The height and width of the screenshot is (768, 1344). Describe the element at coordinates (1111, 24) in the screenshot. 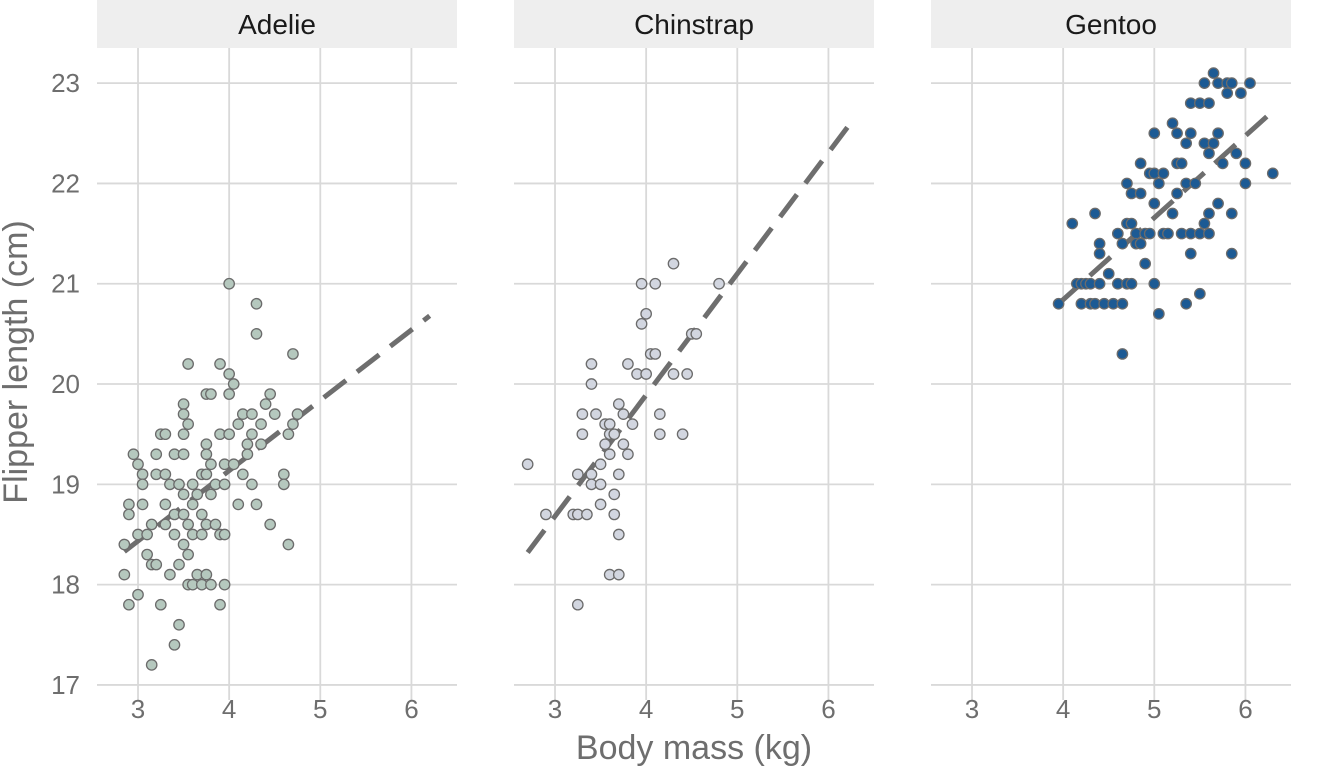

I see `facet-label: Gentoo` at that location.